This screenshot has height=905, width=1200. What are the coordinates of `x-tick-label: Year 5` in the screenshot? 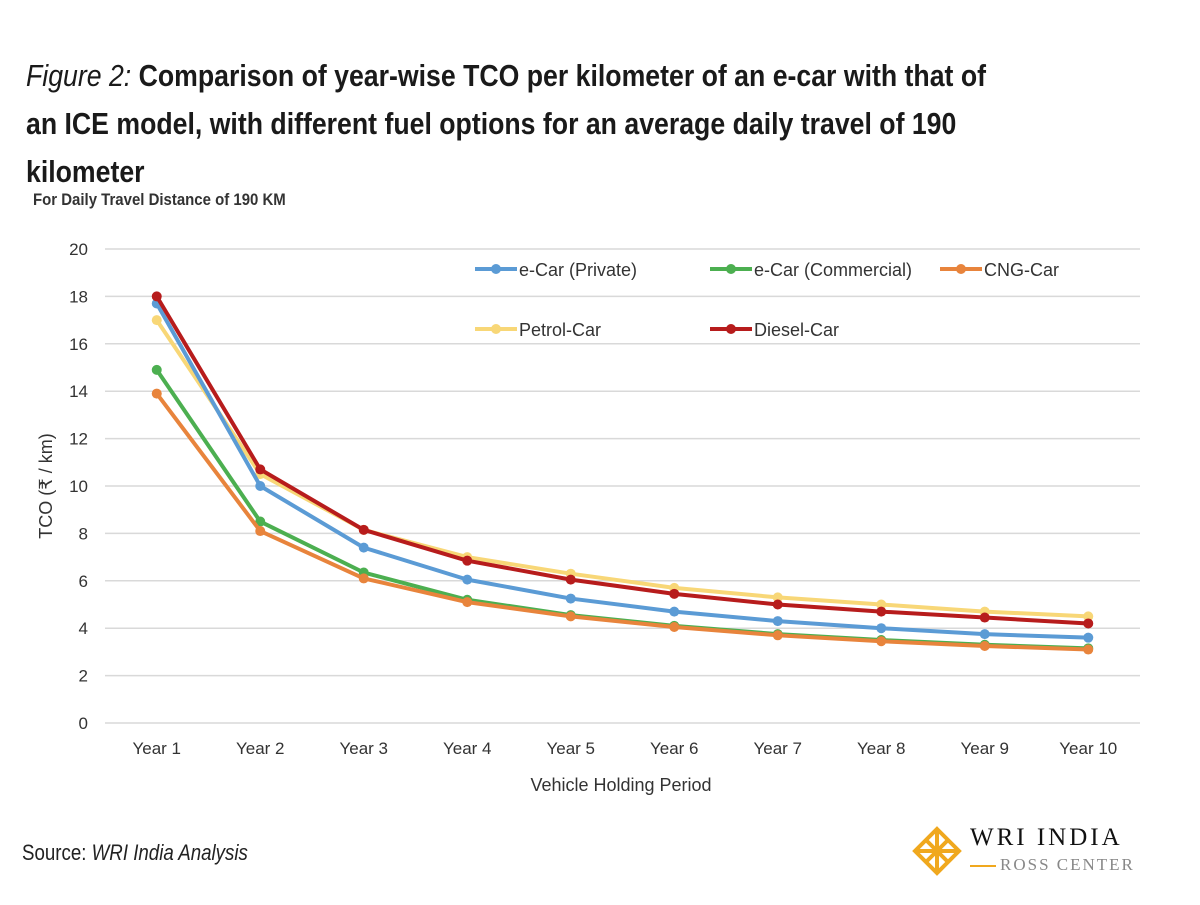 It's located at (570, 748).